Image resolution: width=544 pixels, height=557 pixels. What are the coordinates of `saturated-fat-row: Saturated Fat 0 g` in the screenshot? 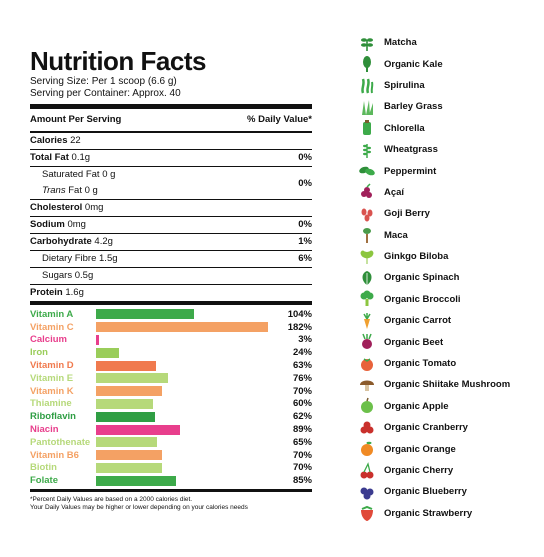 It's located at (78, 175).